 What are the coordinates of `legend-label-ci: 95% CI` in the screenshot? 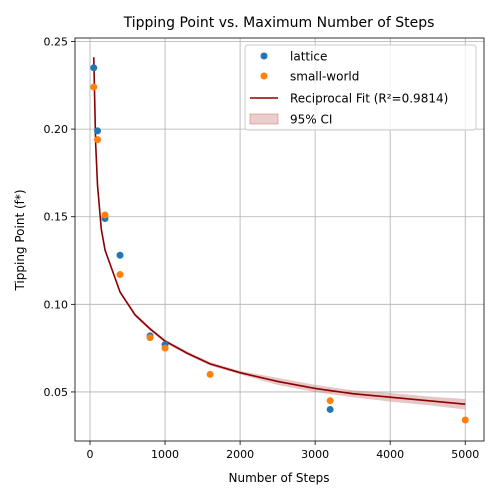 It's located at (311, 120).